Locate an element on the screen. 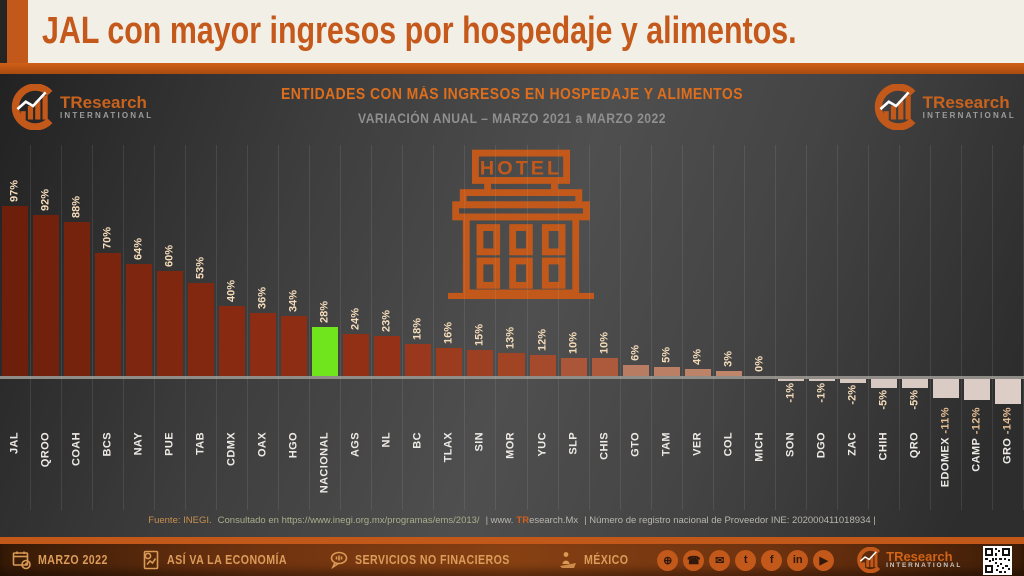 The height and width of the screenshot is (576, 1024). brand-logo-right: TResearch INTERNATIONAL is located at coordinates (943, 107).